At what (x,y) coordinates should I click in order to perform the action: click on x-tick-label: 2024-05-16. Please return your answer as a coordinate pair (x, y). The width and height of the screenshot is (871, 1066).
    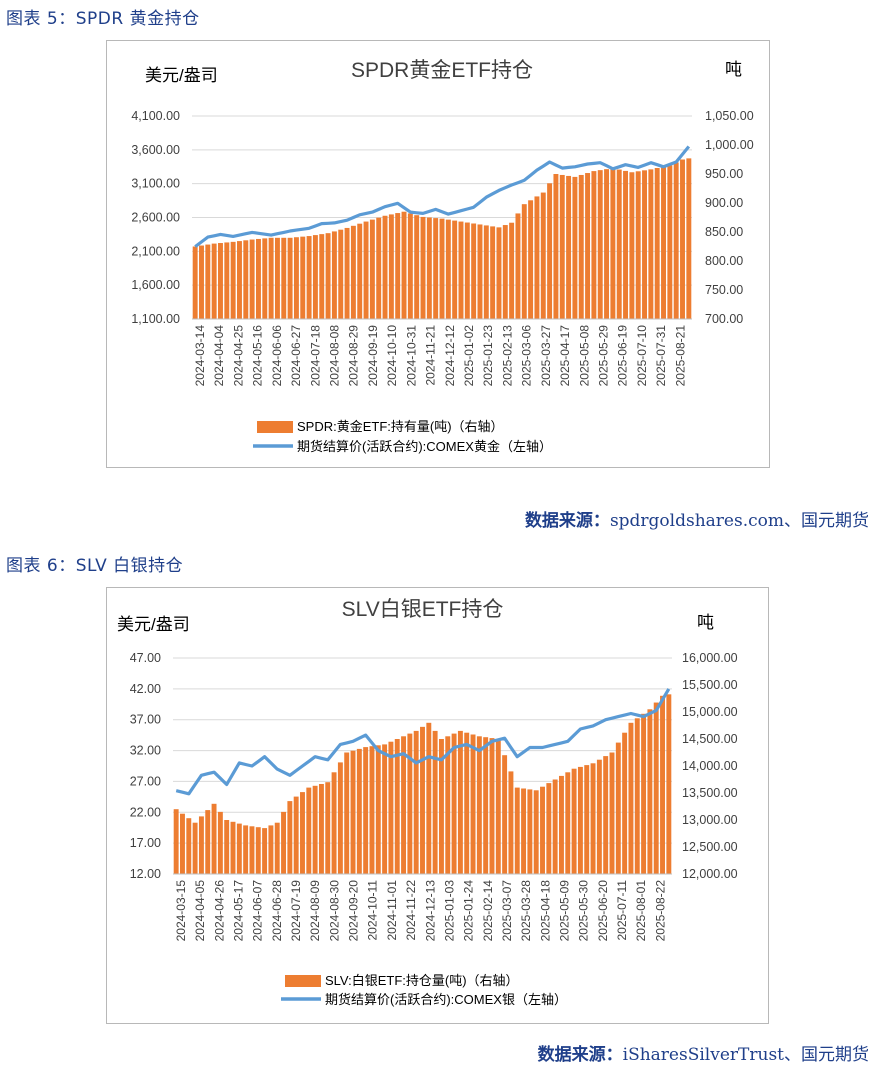
    Looking at the image, I should click on (258, 356).